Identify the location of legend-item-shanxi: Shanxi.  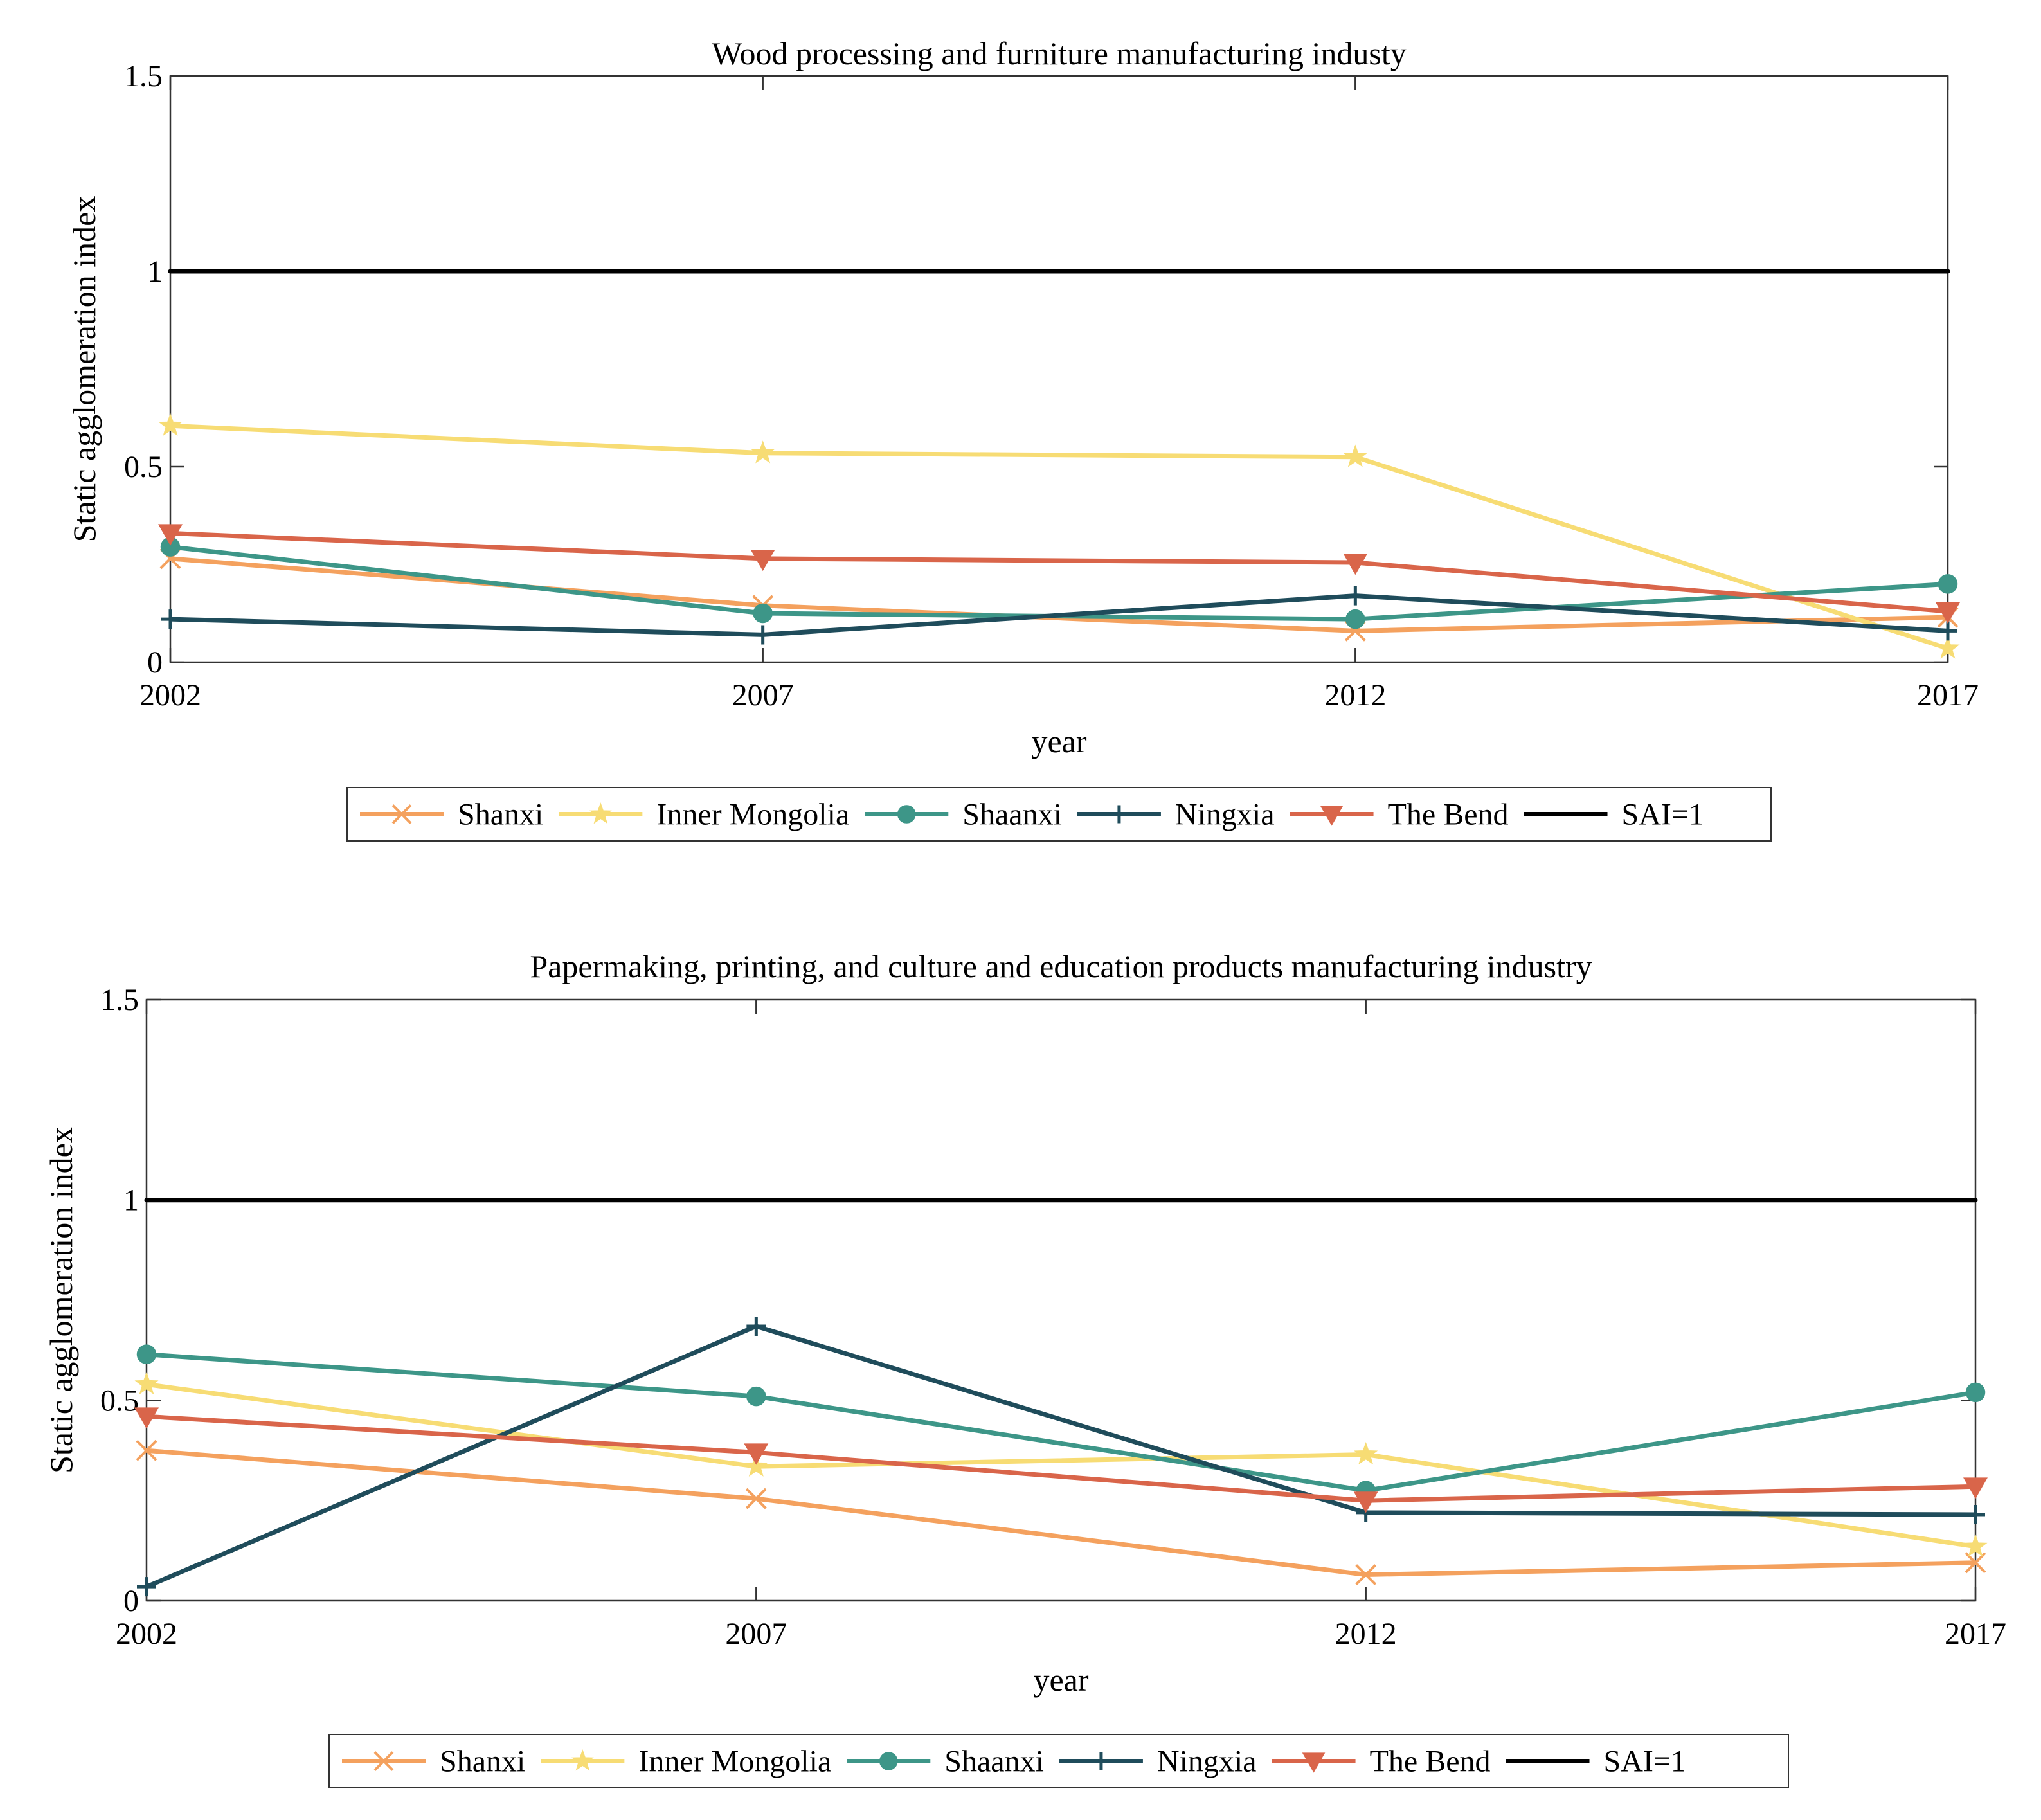
(433, 1762).